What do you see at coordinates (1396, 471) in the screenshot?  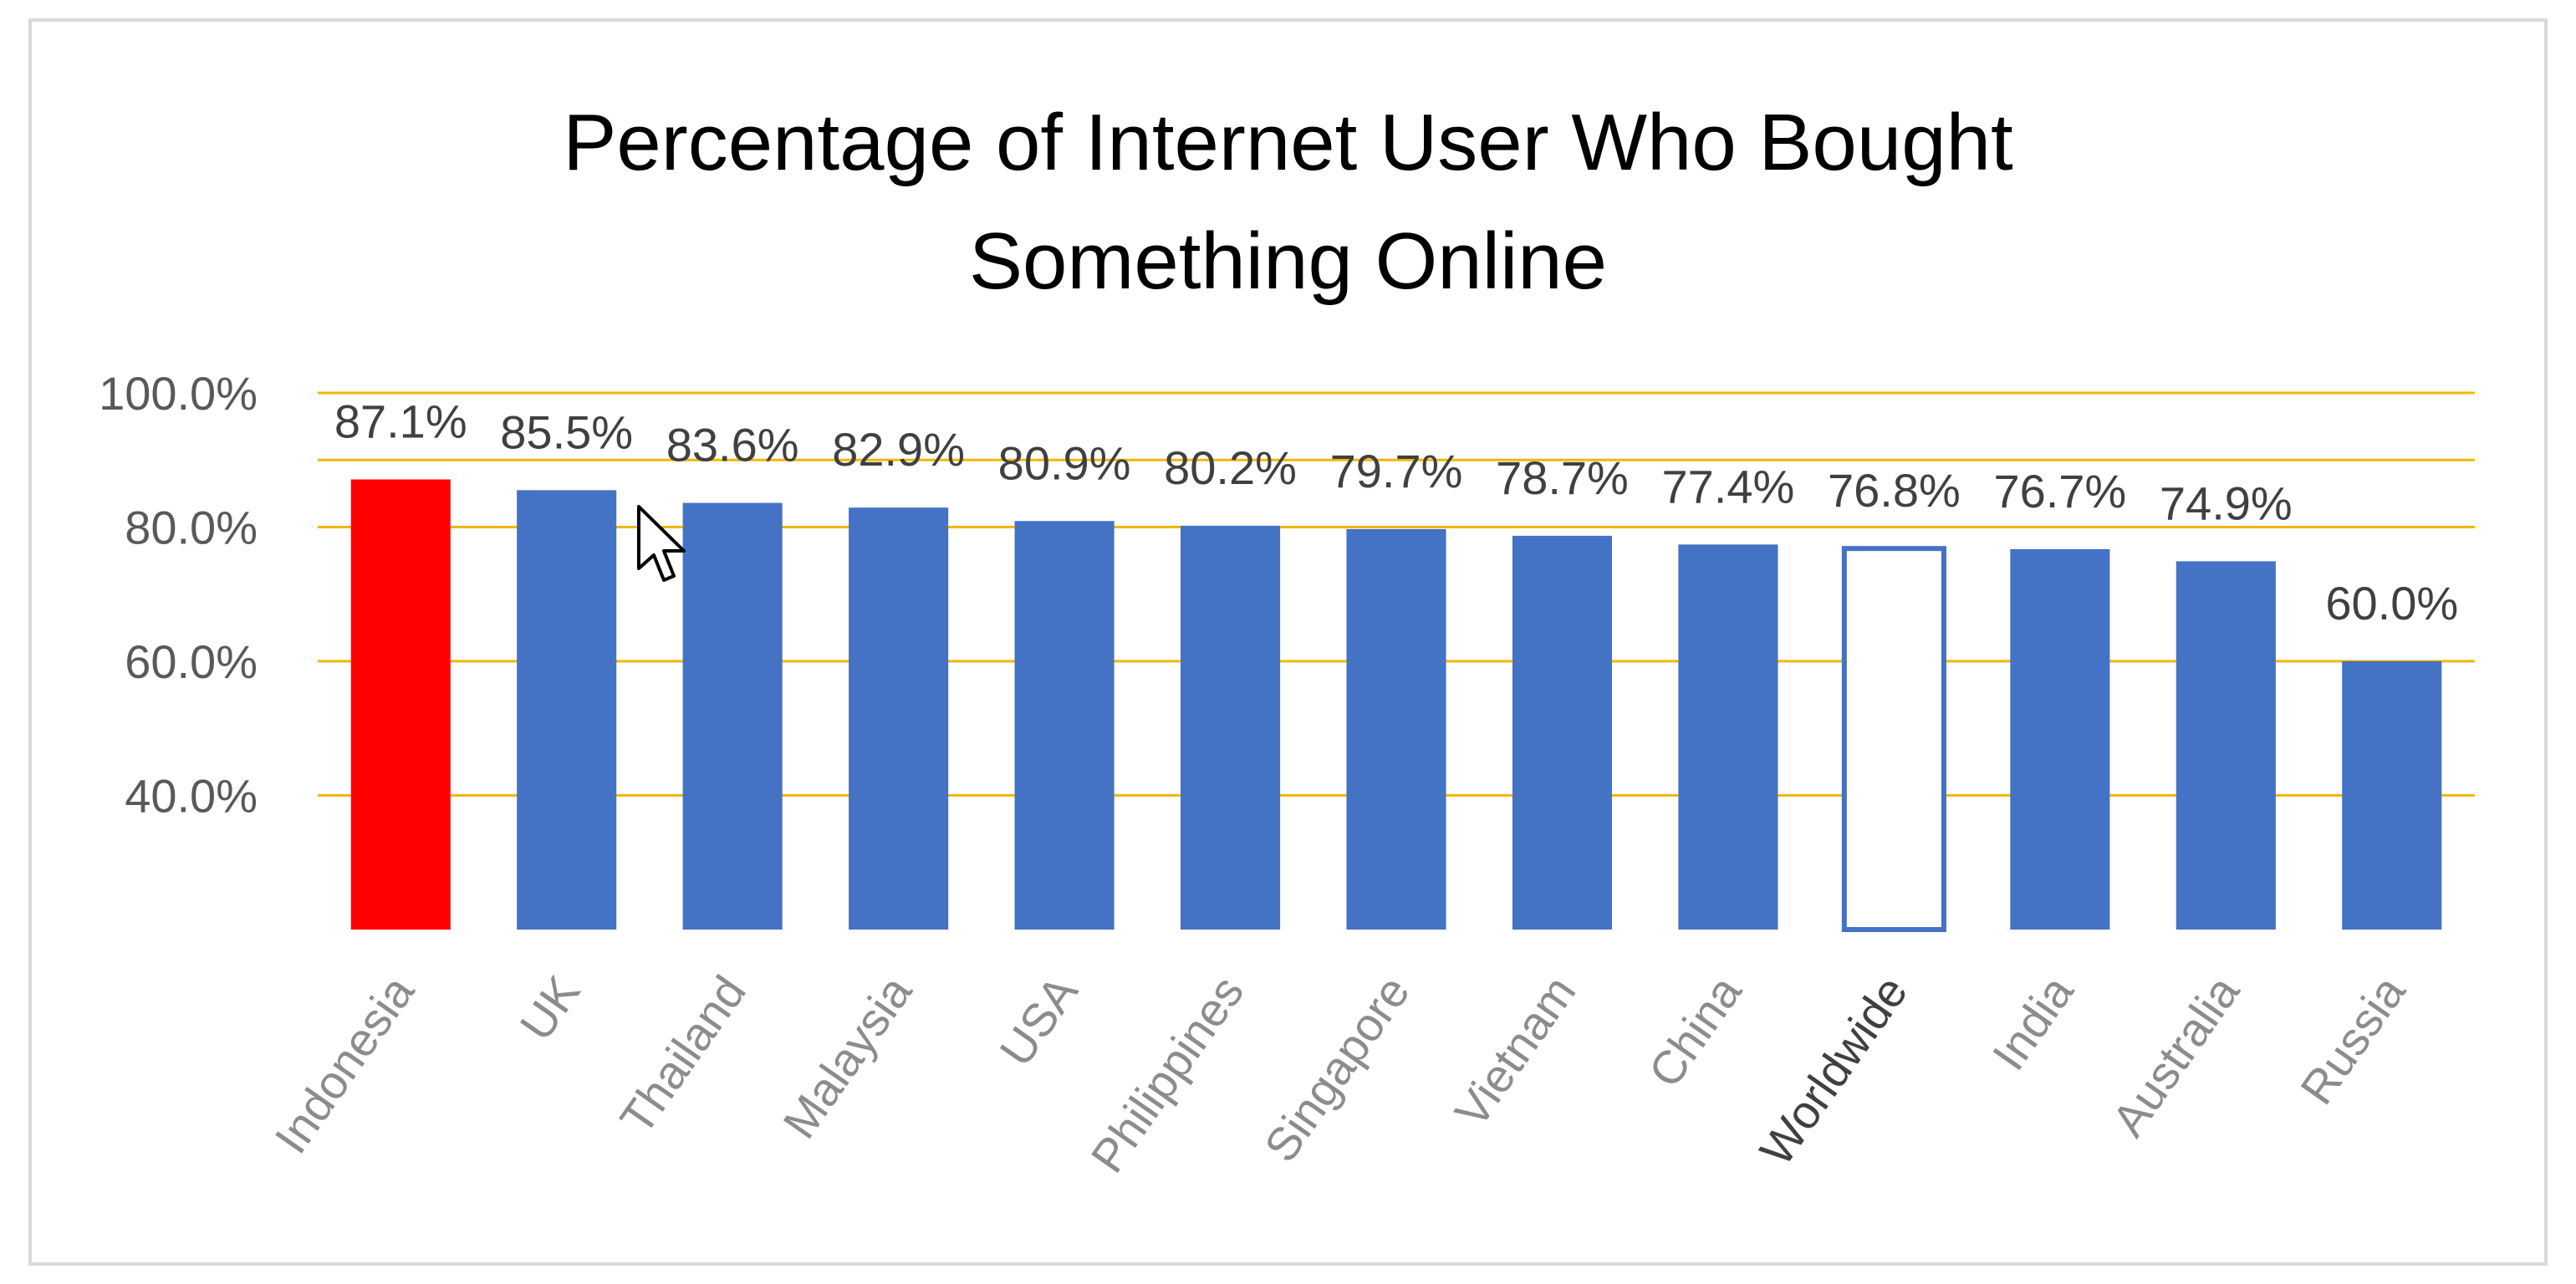 I see `data-label-singapore: 79.7%` at bounding box center [1396, 471].